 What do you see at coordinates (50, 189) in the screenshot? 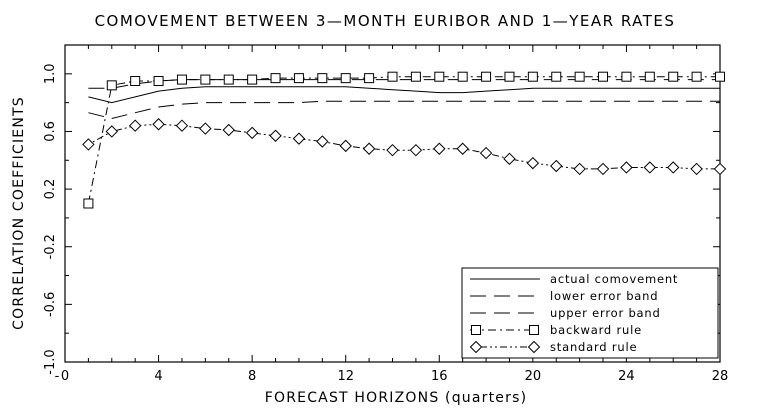
I see `y-tick-label: 0.2` at bounding box center [50, 189].